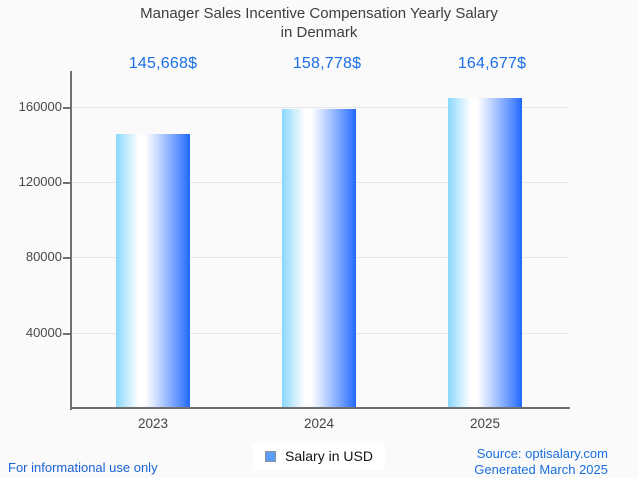 This screenshot has width=638, height=478. I want to click on bar-value-label-2025: 164,677$, so click(492, 63).